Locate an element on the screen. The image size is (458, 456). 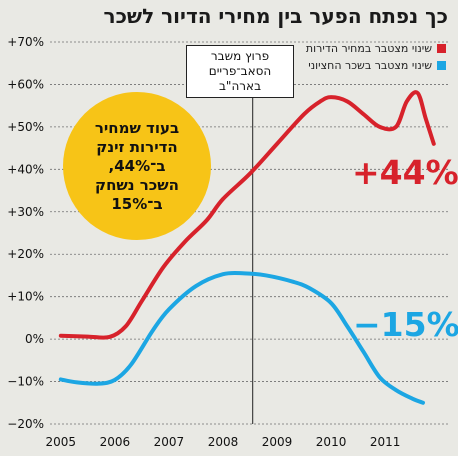
y-tick-label: −10% is located at coordinates (25, 382).